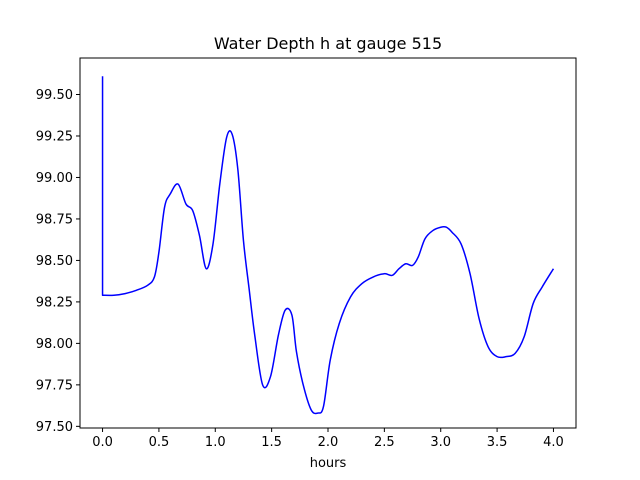 The width and height of the screenshot is (640, 480). Describe the element at coordinates (328, 442) in the screenshot. I see `x-tick-label: 2.0` at that location.